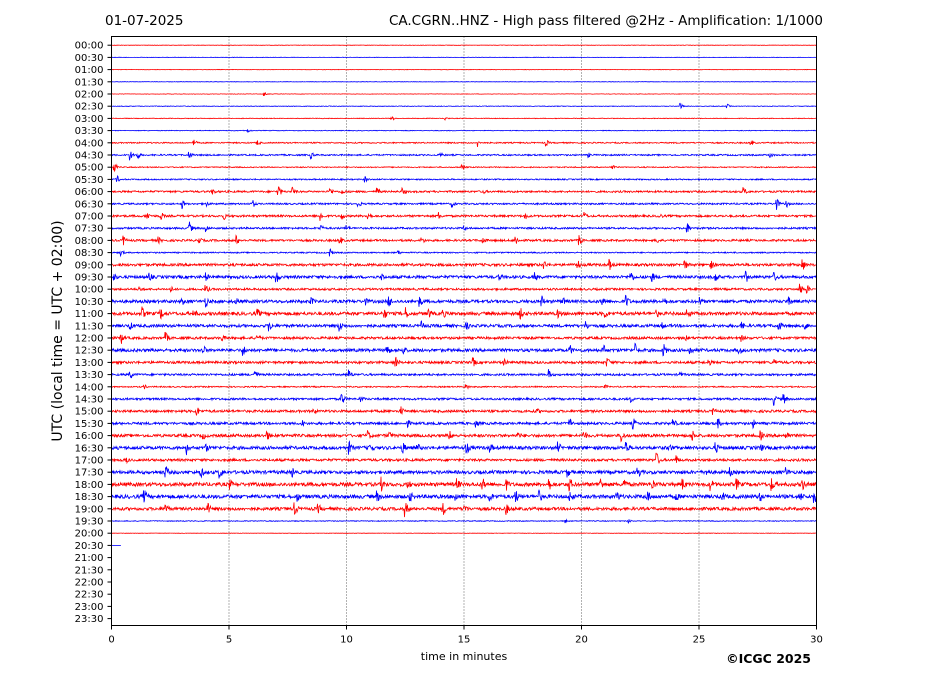 The width and height of the screenshot is (927, 696). What do you see at coordinates (89, 290) in the screenshot?
I see `y-tick-label-10:00: 10:00` at bounding box center [89, 290].